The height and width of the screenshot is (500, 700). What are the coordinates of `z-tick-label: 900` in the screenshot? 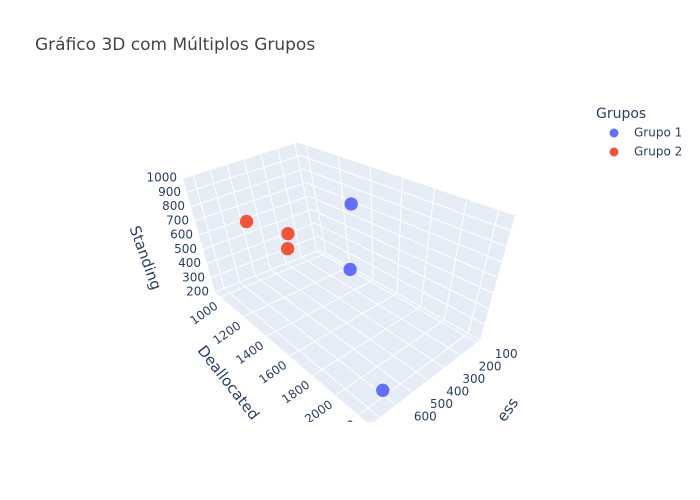 It's located at (169, 192).